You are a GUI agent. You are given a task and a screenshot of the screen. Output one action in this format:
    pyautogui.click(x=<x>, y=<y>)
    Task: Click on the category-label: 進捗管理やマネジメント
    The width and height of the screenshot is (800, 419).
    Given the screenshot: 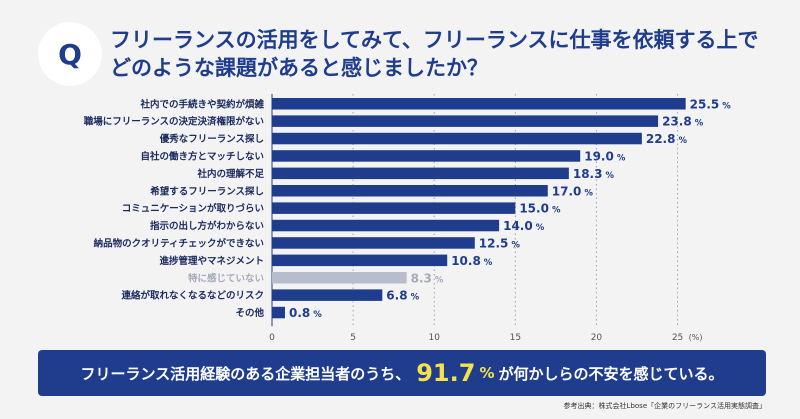 What is the action you would take?
    pyautogui.click(x=211, y=261)
    